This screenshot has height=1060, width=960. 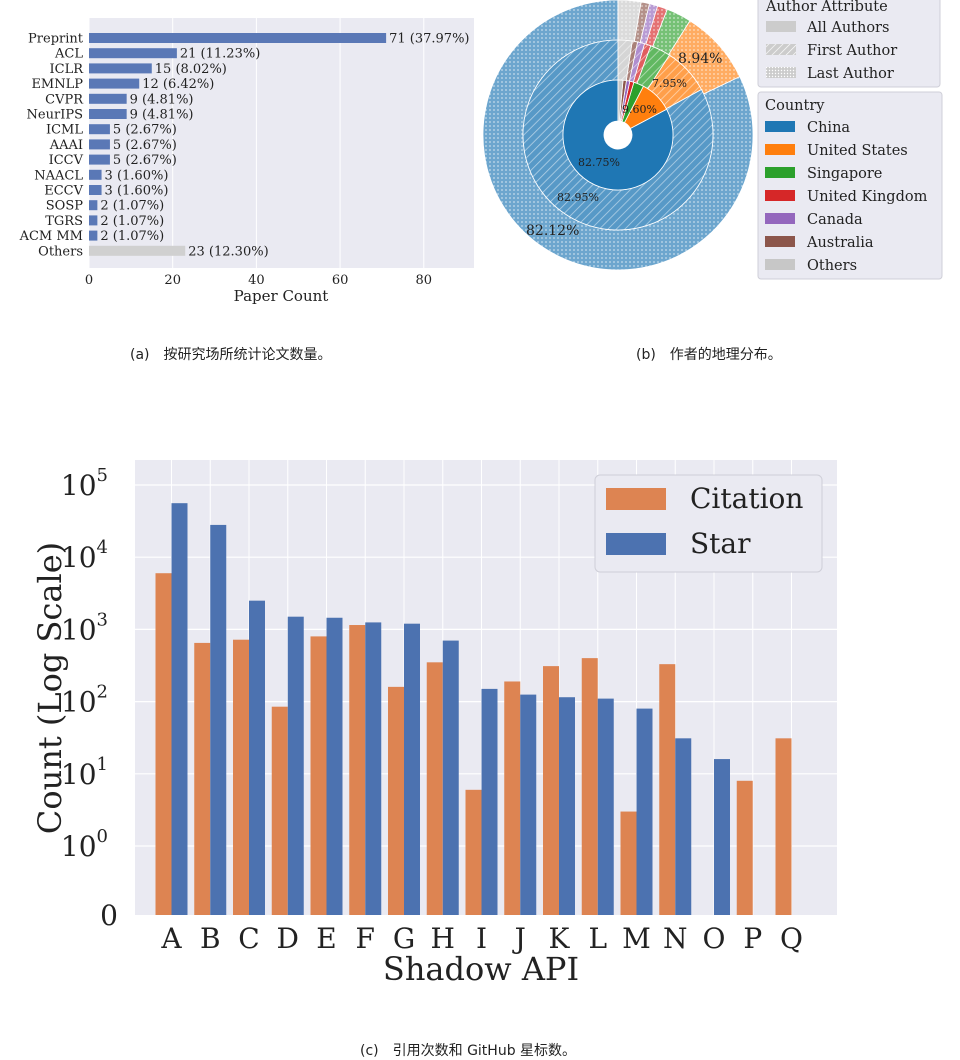 I want to click on bar-star-l, so click(x=605, y=806).